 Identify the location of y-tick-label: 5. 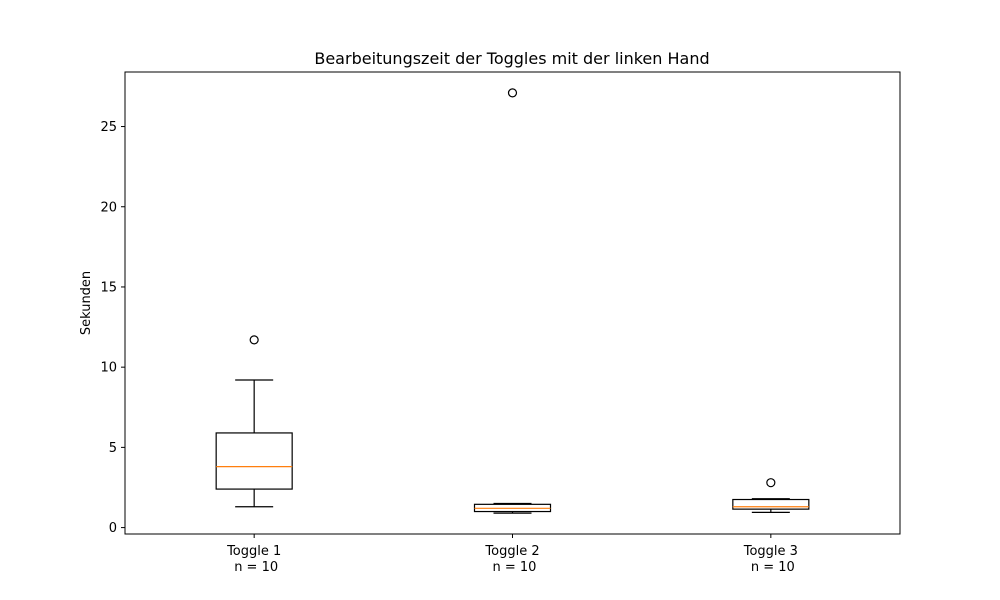
(113, 448).